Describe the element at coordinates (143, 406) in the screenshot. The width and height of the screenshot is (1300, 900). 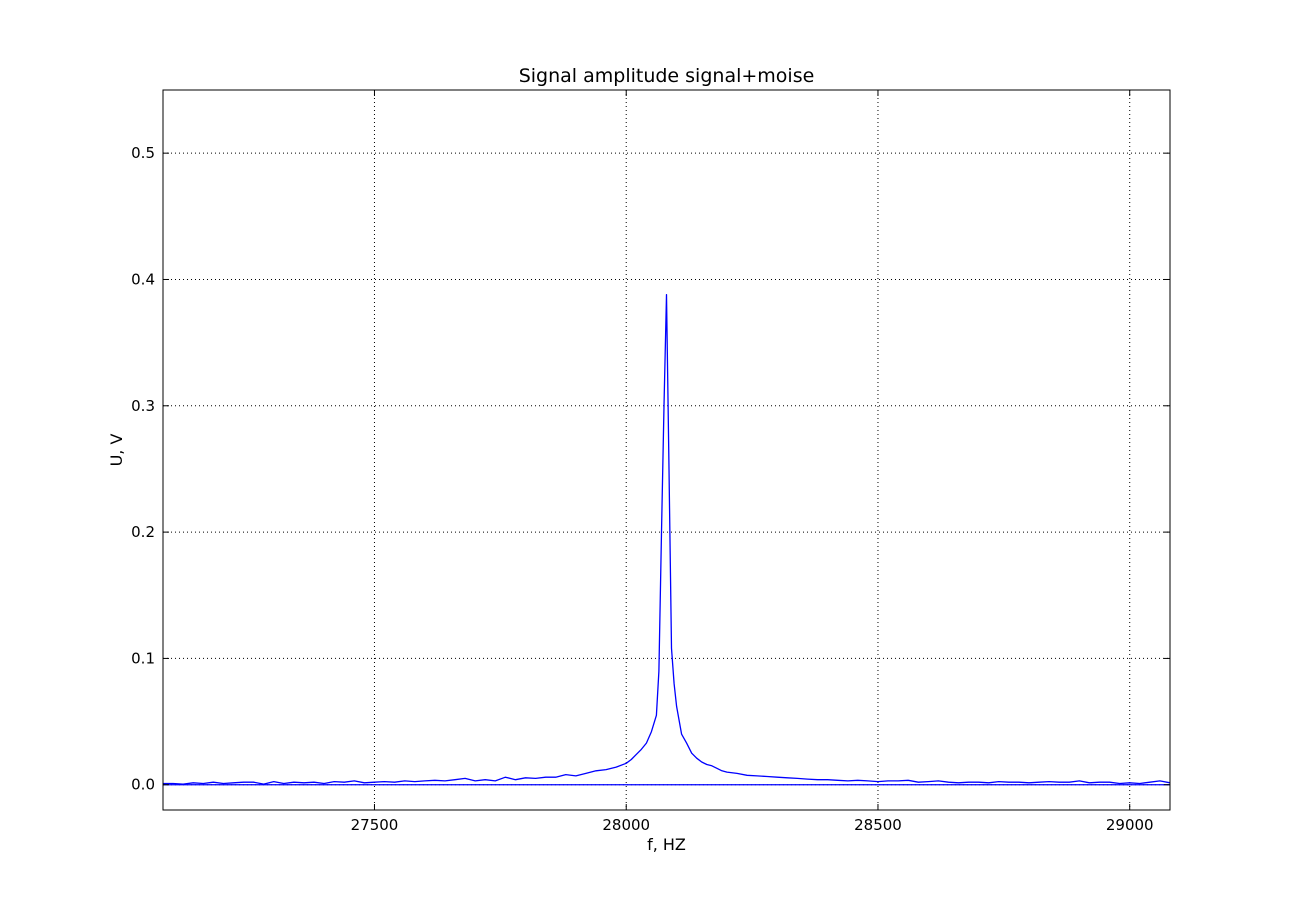
I see `y-tick-label: 0.3` at that location.